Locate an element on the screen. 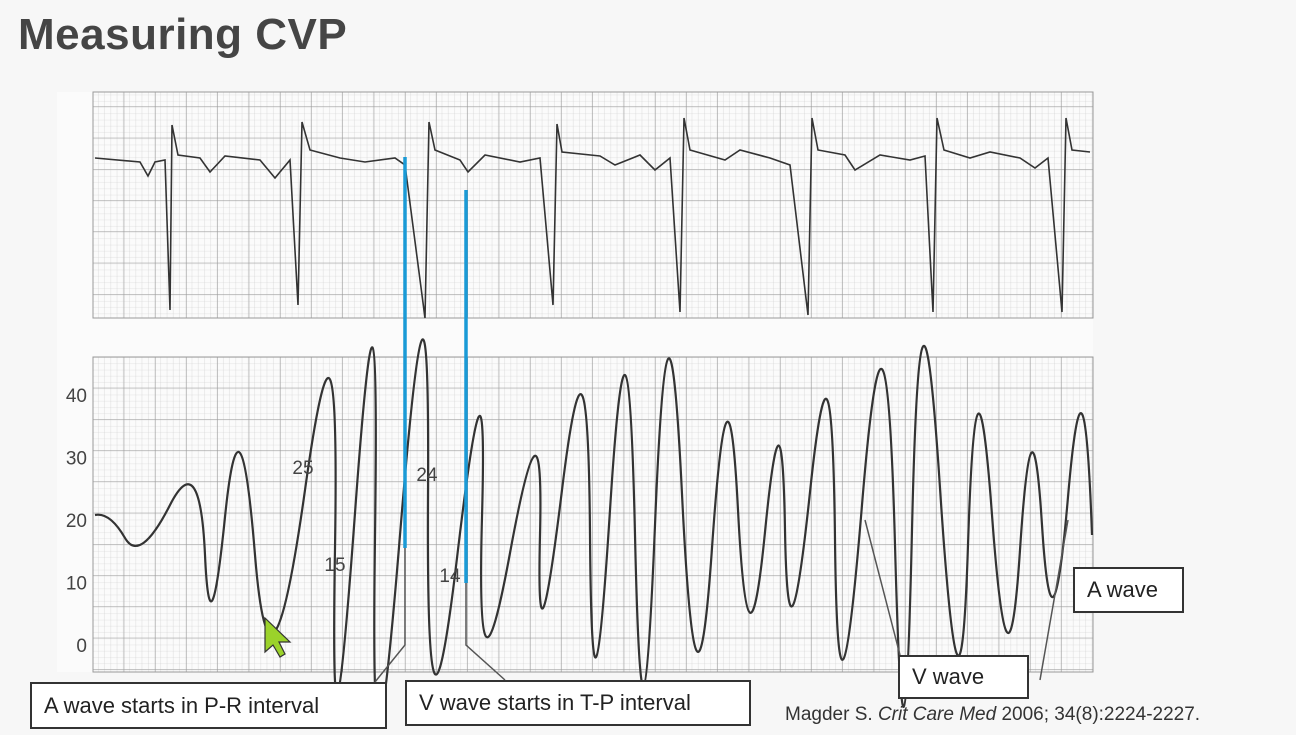  point-label: 14 is located at coordinates (450, 576).